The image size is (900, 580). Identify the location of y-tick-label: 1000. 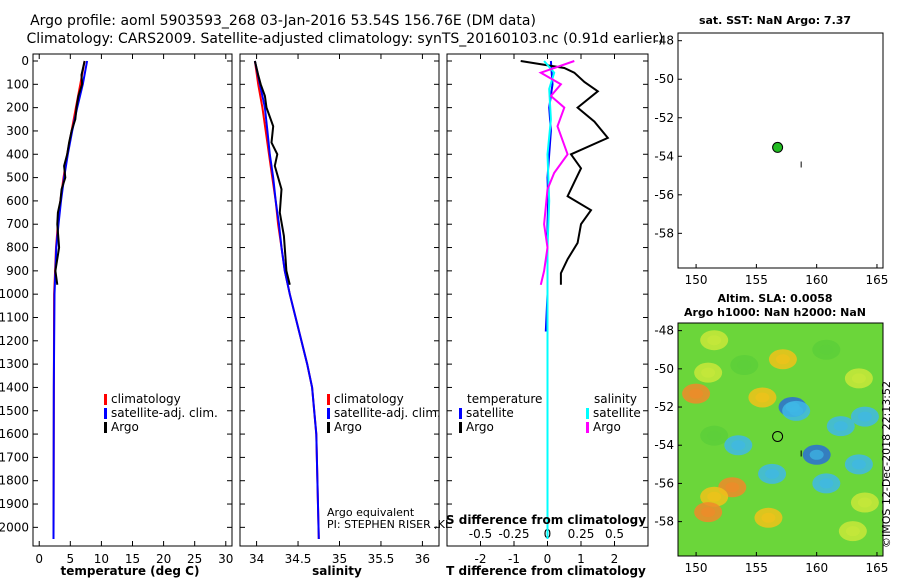
(14, 294).